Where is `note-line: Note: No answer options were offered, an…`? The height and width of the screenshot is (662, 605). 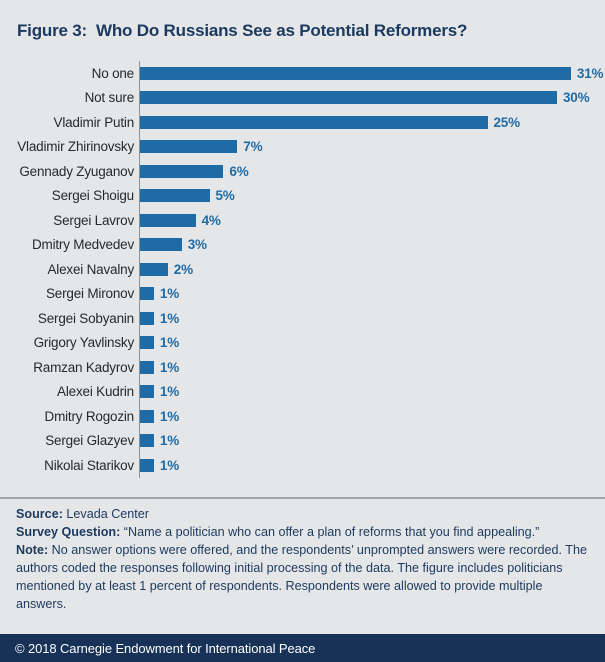 note-line: Note: No answer options were offered, an… is located at coordinates (304, 577).